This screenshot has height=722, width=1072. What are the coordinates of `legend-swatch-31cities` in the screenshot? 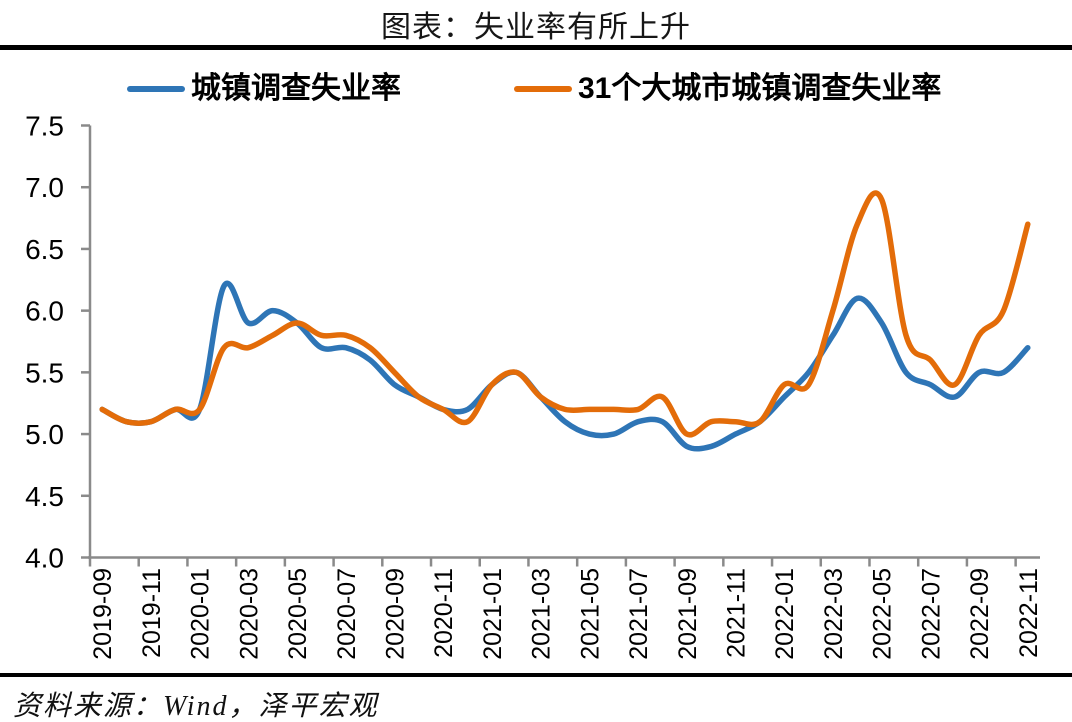 It's located at (543, 89).